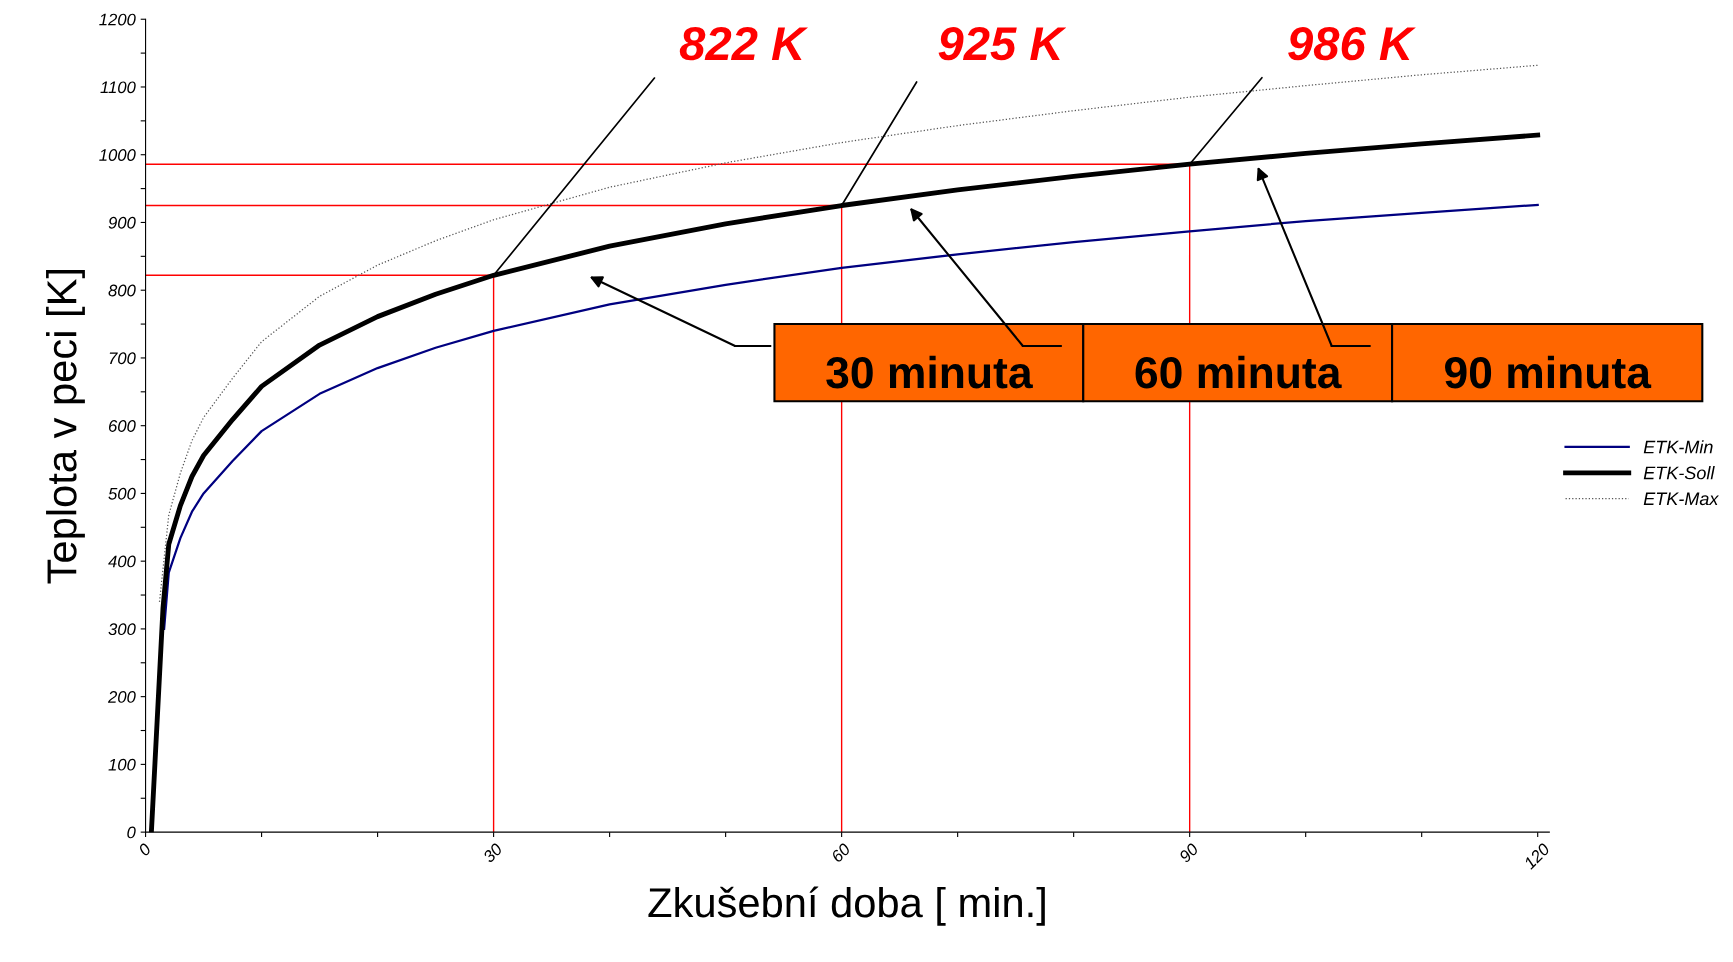  I want to click on annotation: 60 minuta, so click(1238, 372).